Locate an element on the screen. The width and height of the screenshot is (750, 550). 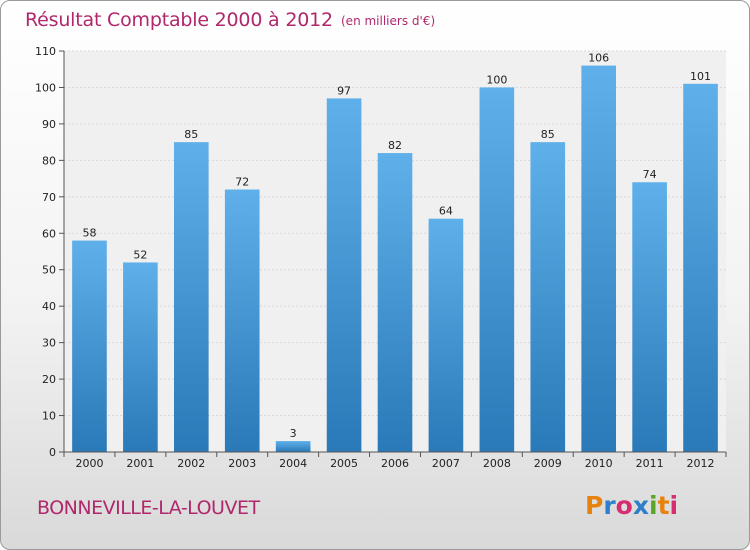
bar-2003 is located at coordinates (242, 320).